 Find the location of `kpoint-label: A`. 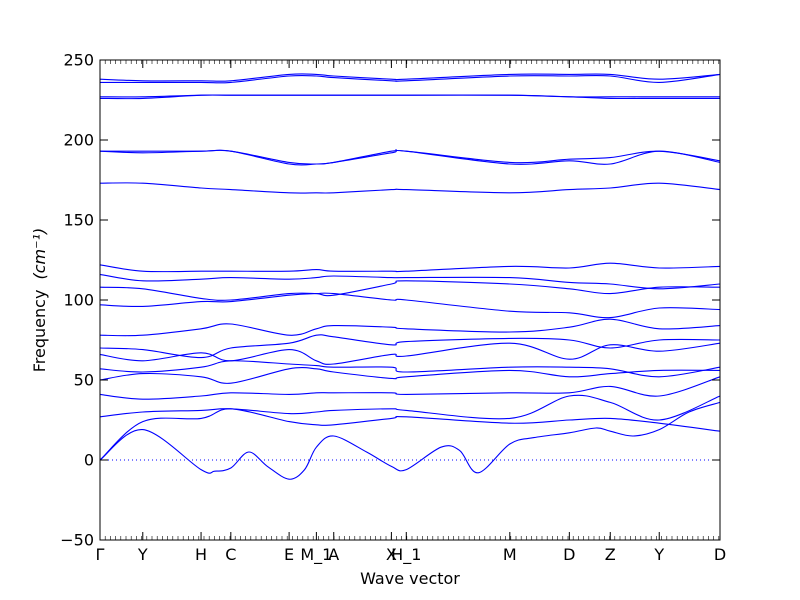

kpoint-label: A is located at coordinates (333, 554).